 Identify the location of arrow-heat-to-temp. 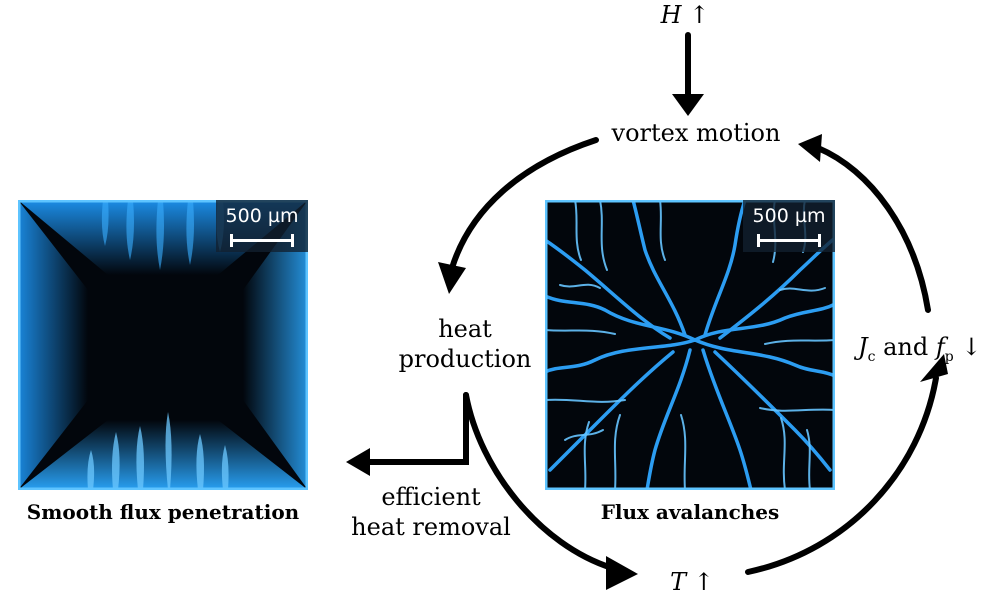
(539, 481).